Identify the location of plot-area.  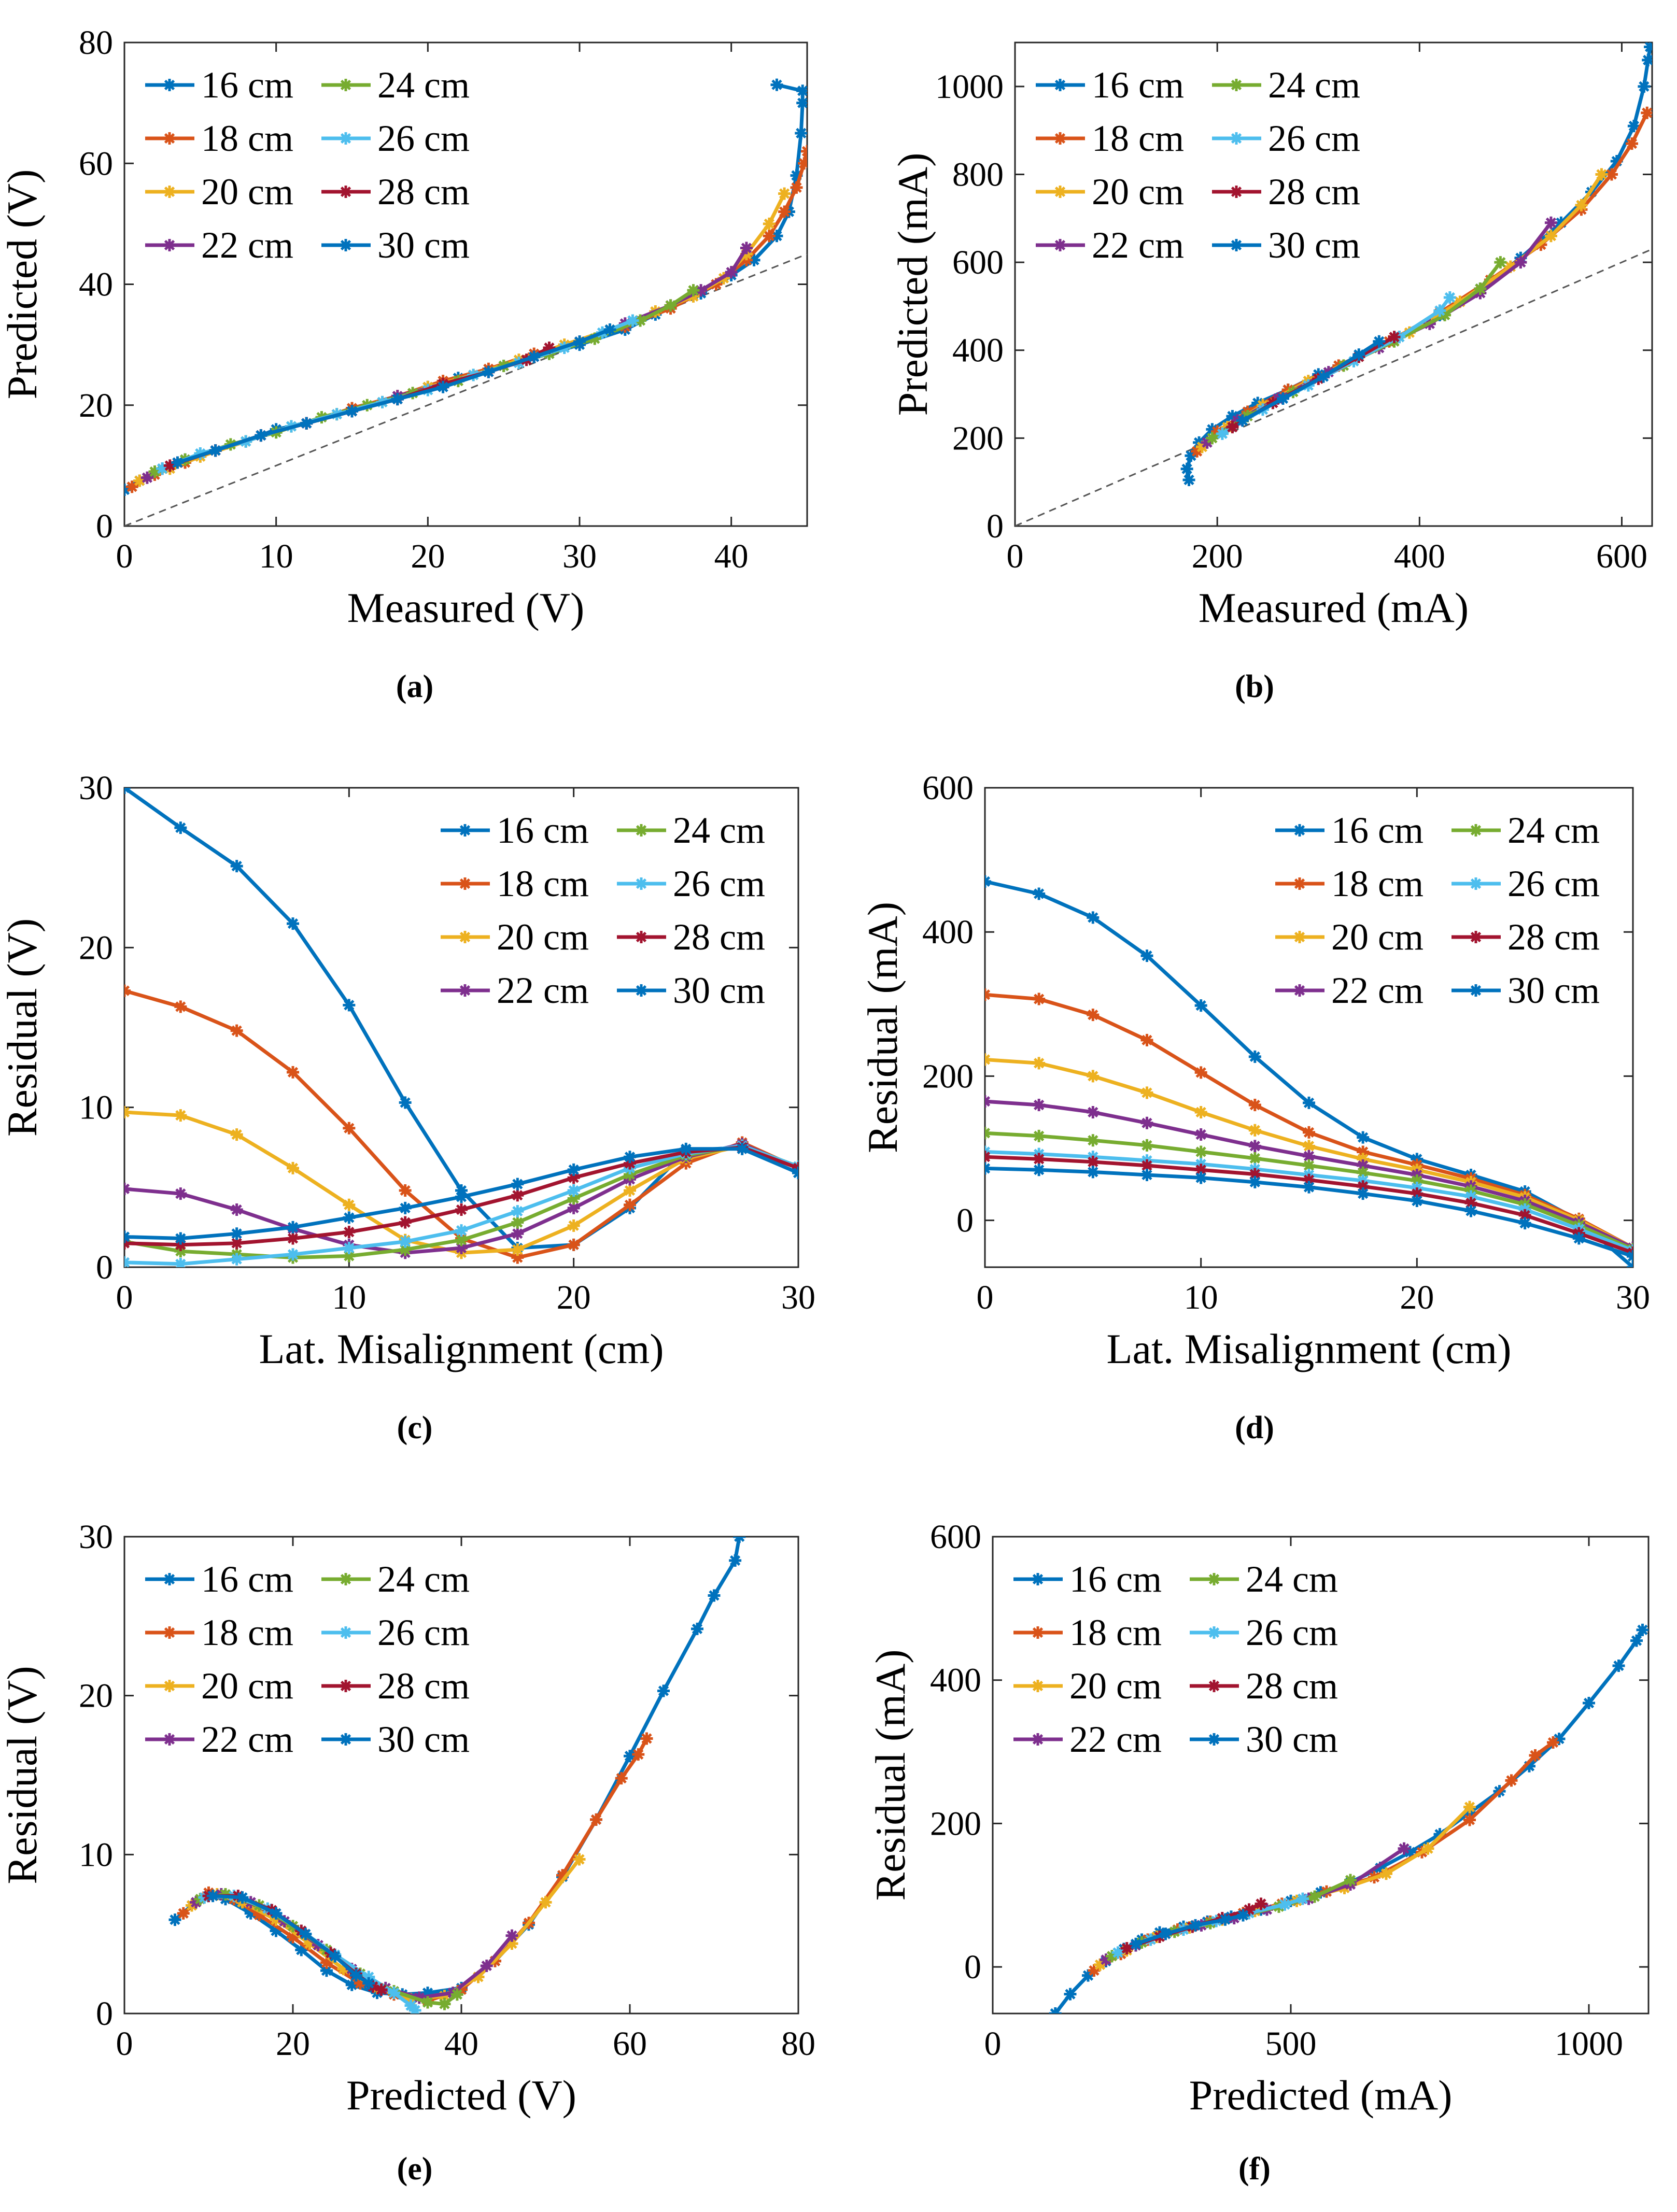
(1309, 1027).